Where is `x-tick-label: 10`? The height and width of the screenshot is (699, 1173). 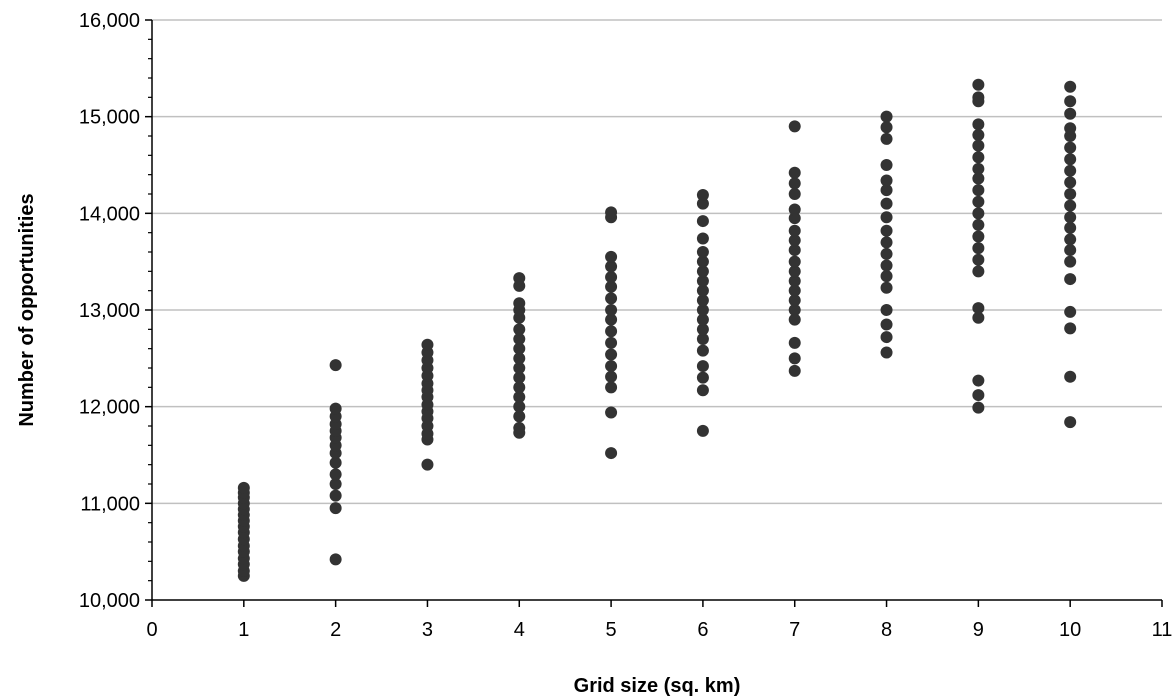 x-tick-label: 10 is located at coordinates (1070, 630).